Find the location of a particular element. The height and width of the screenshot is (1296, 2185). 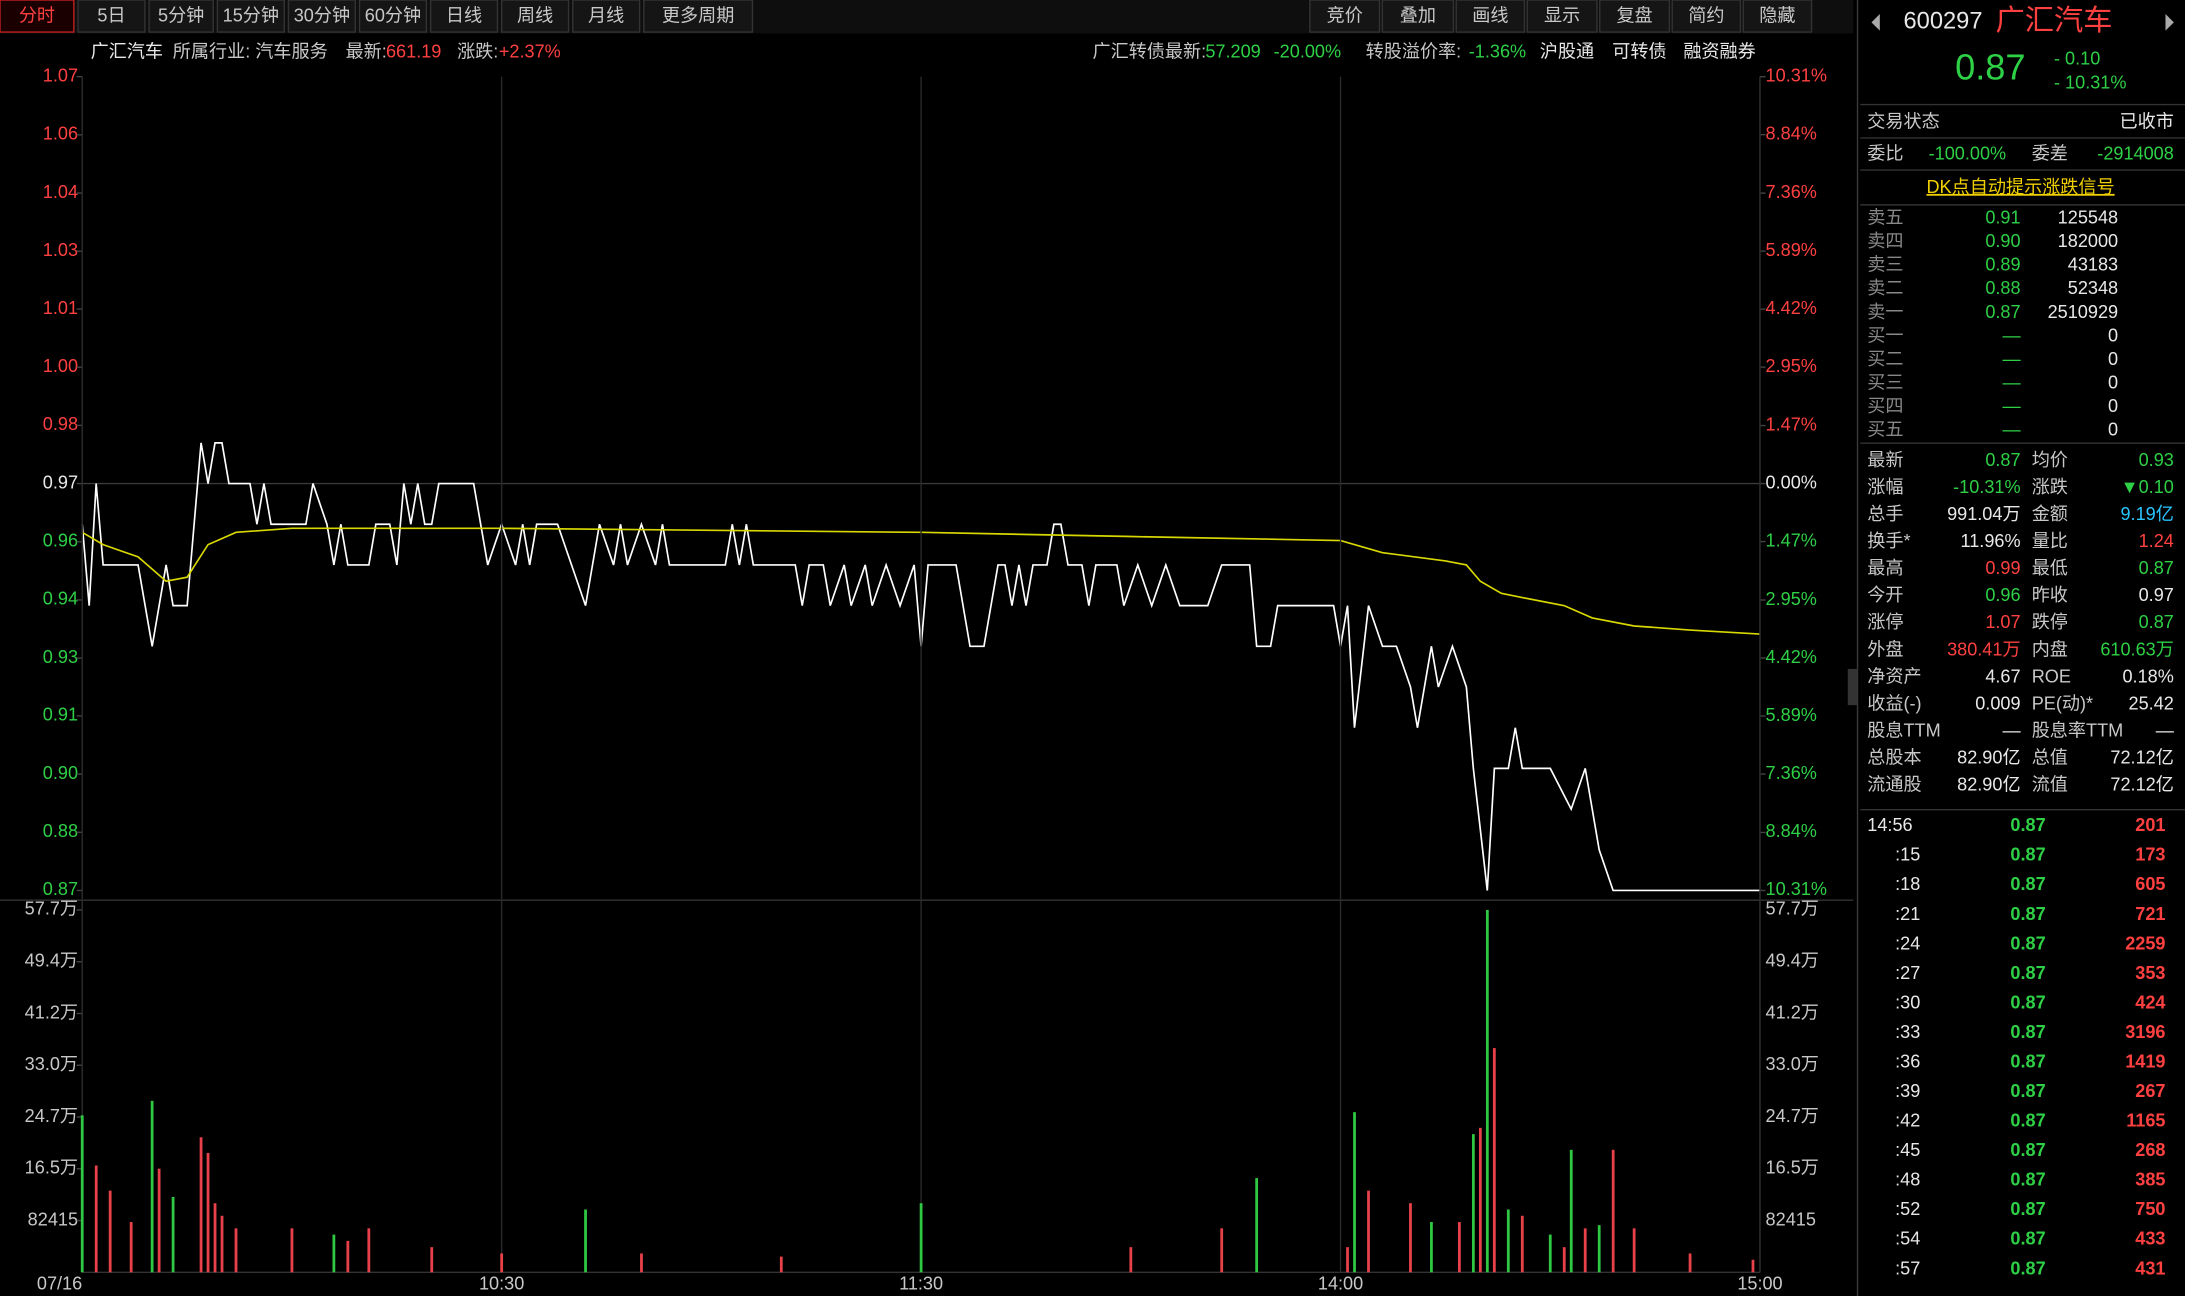

toolbar-button-label: 显示 is located at coordinates (1562, 16).